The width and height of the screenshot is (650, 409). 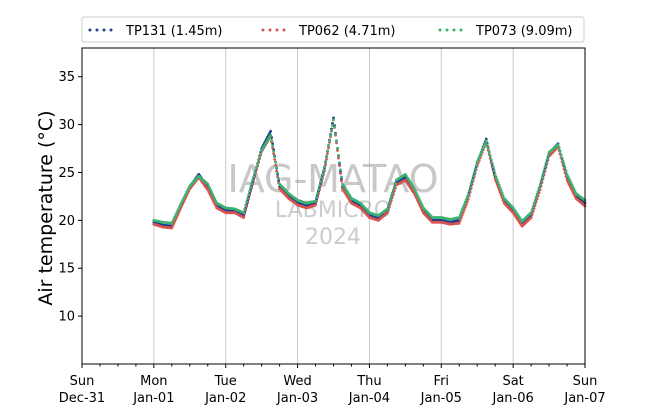 I want to click on y-axis-label: Air temperature (°C), so click(x=46, y=207).